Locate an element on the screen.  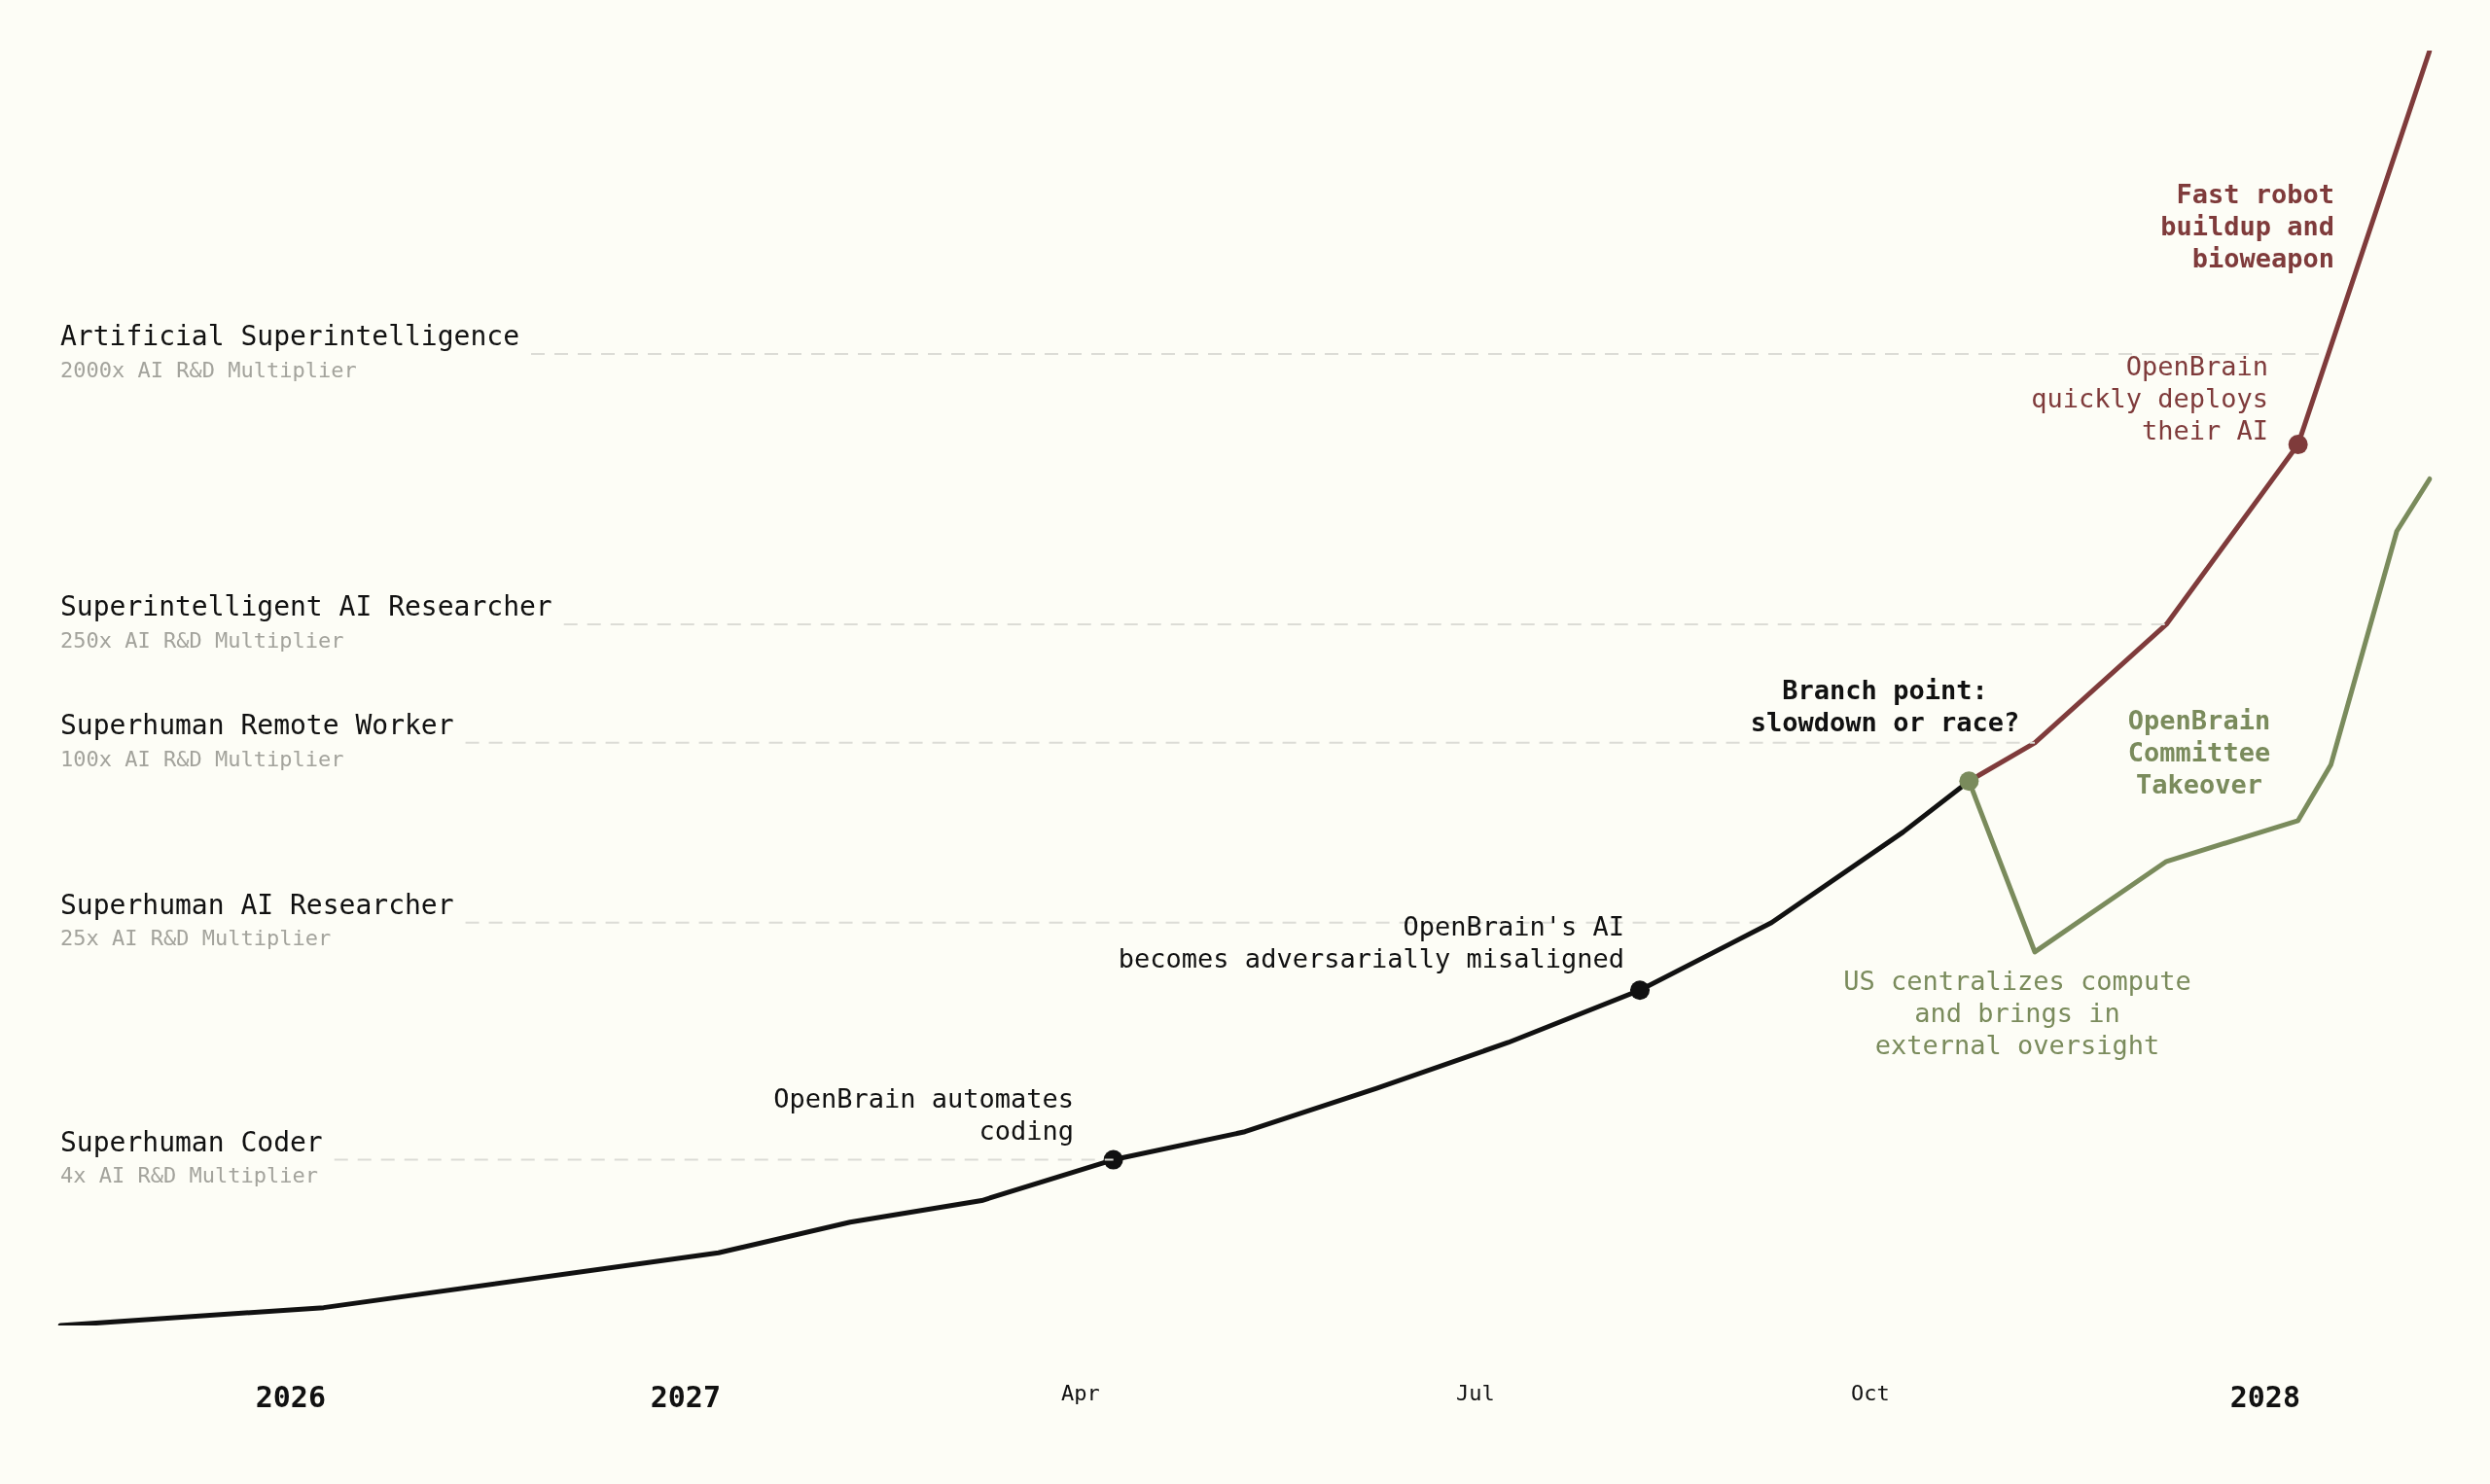
annotation: Branch point: slowdown or race? is located at coordinates (1885, 707).